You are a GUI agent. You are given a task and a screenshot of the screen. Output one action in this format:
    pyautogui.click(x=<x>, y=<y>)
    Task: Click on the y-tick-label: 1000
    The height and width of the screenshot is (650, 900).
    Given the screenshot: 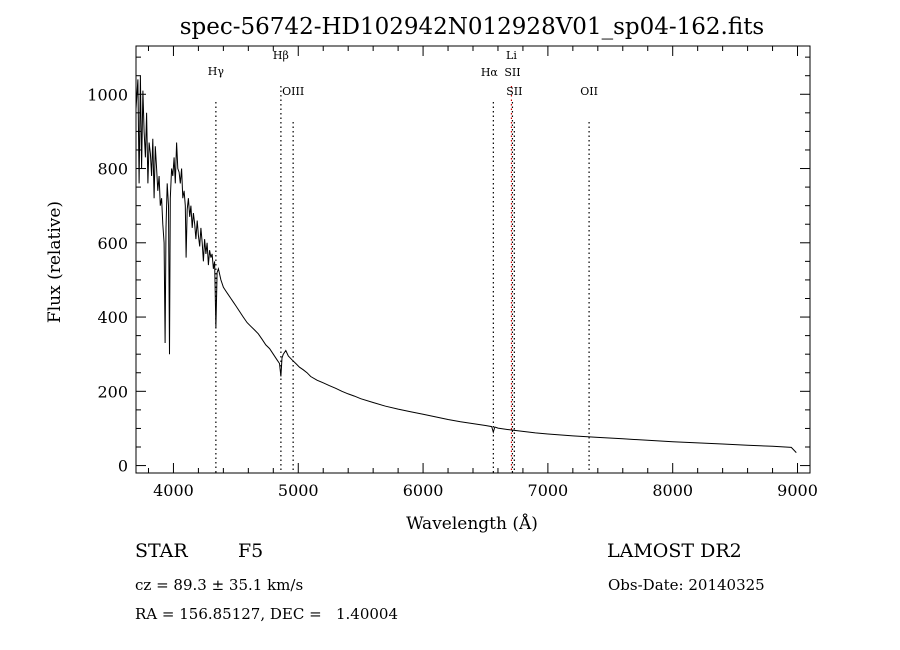 What is the action you would take?
    pyautogui.click(x=107, y=94)
    